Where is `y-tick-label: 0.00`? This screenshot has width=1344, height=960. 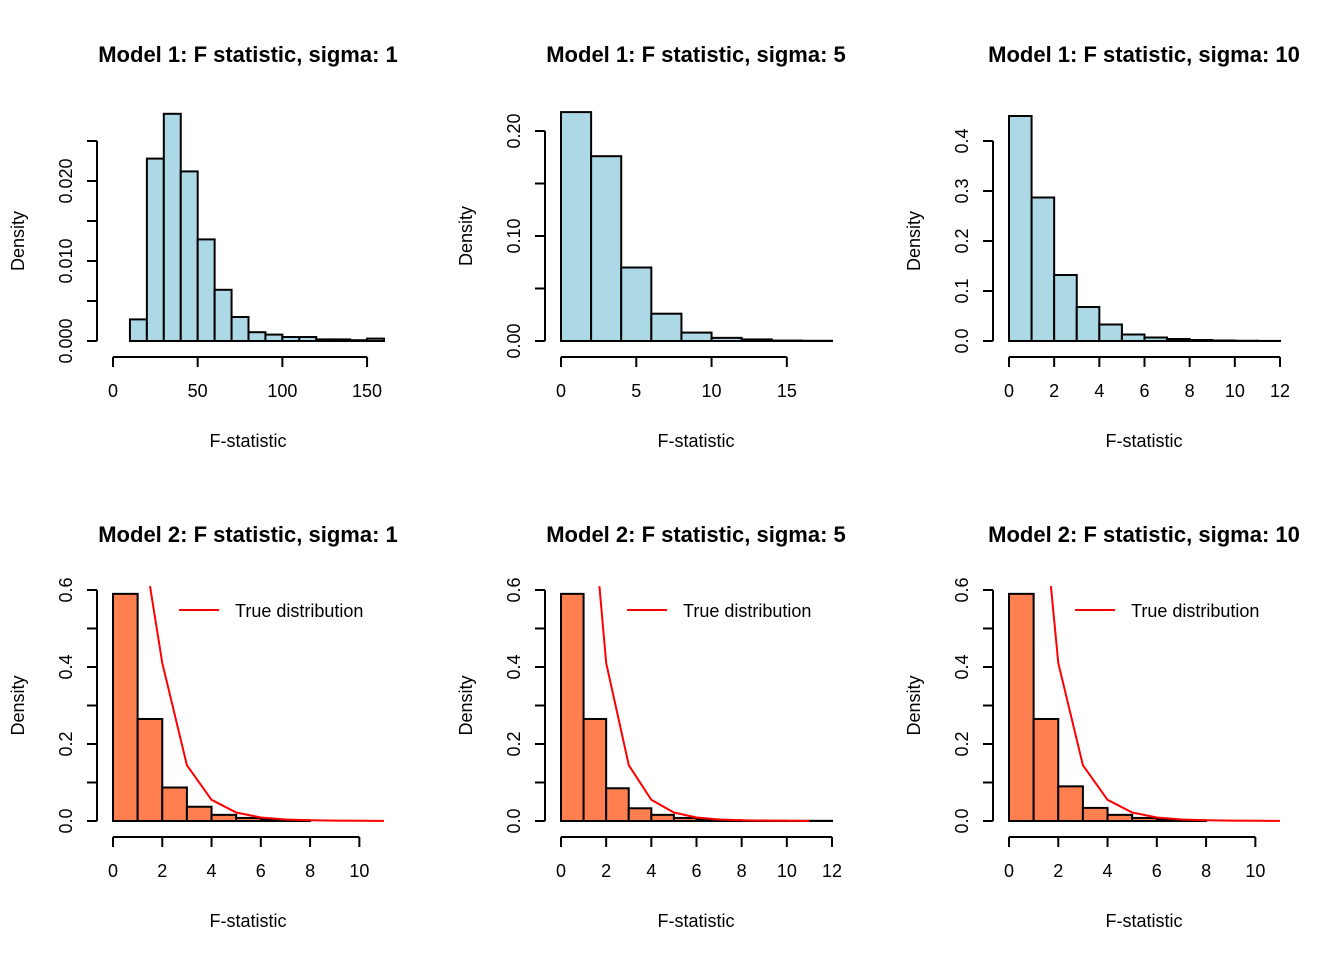 y-tick-label: 0.00 is located at coordinates (514, 340).